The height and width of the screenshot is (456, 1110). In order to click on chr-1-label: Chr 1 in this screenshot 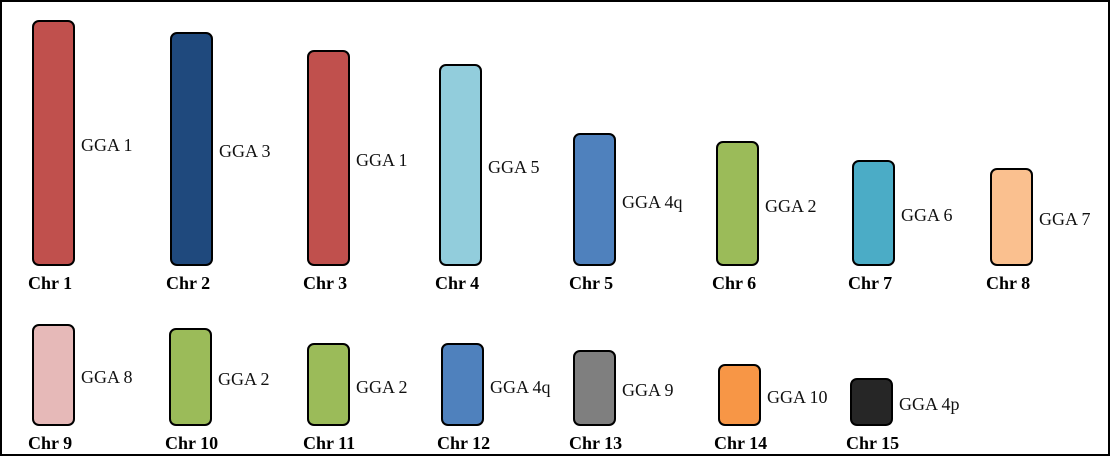, I will do `click(50, 283)`.